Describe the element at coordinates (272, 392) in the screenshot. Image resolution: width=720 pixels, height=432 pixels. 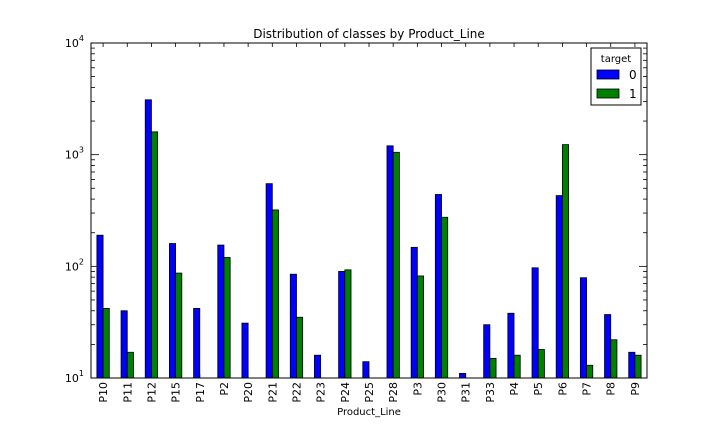
I see `x-tick-label: P21` at that location.